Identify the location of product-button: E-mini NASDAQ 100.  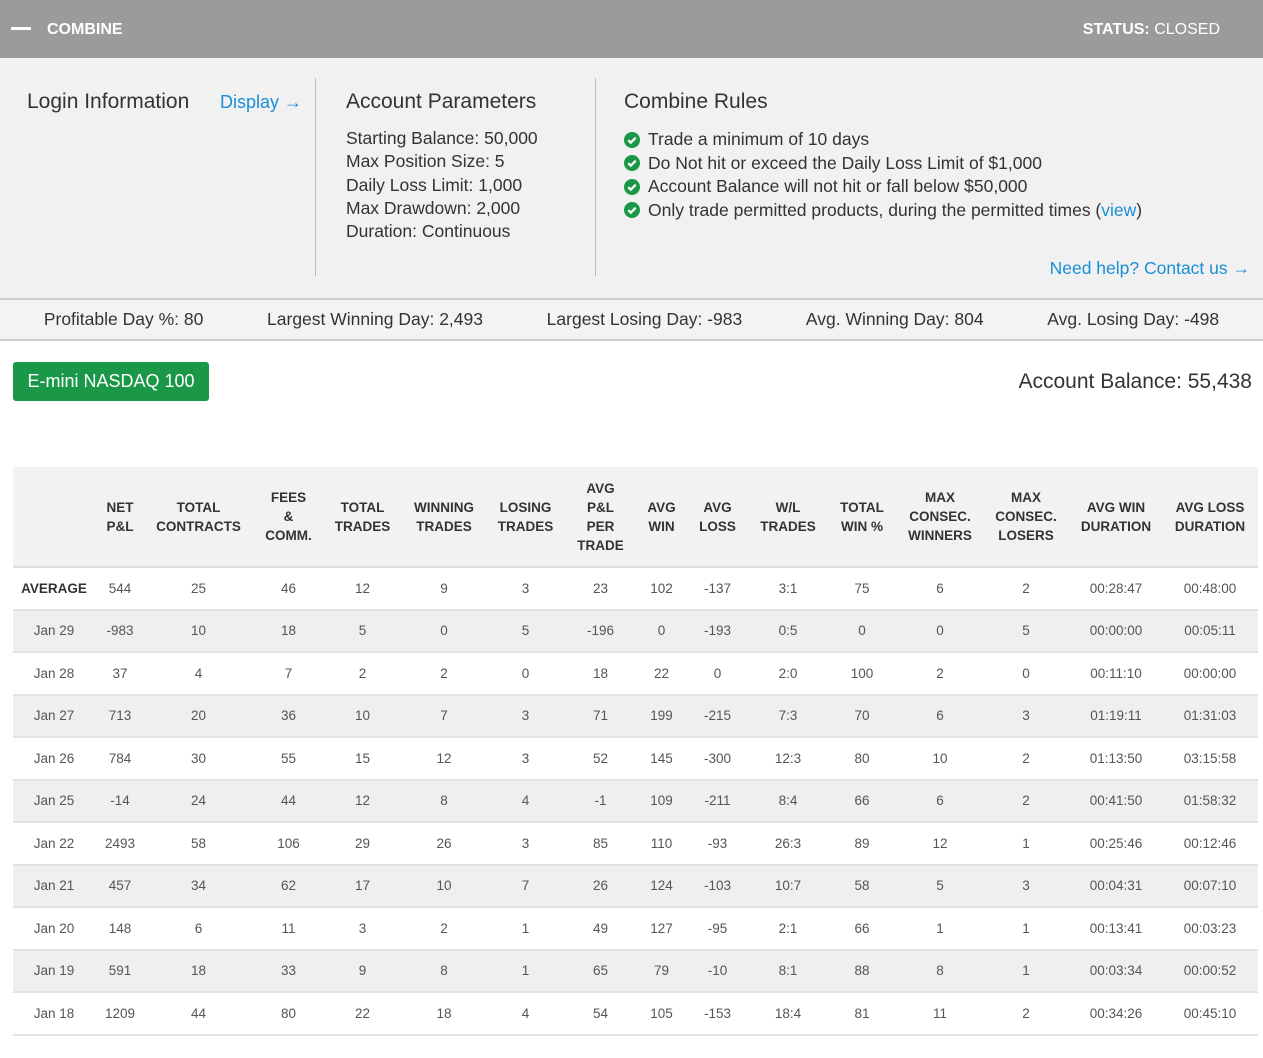
(111, 381).